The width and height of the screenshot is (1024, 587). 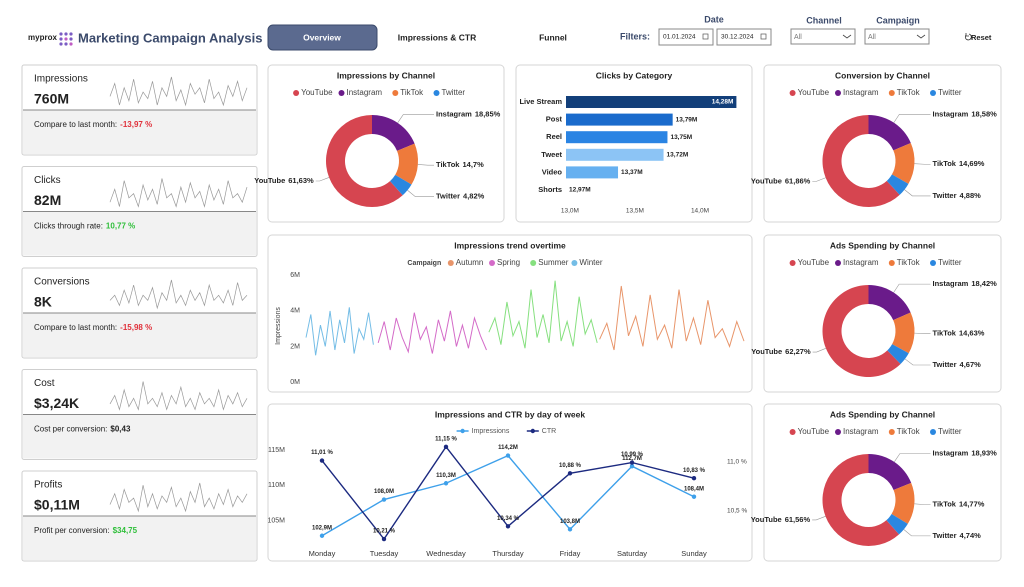 I want to click on y-tick-label: Live Stream, so click(x=540, y=101).